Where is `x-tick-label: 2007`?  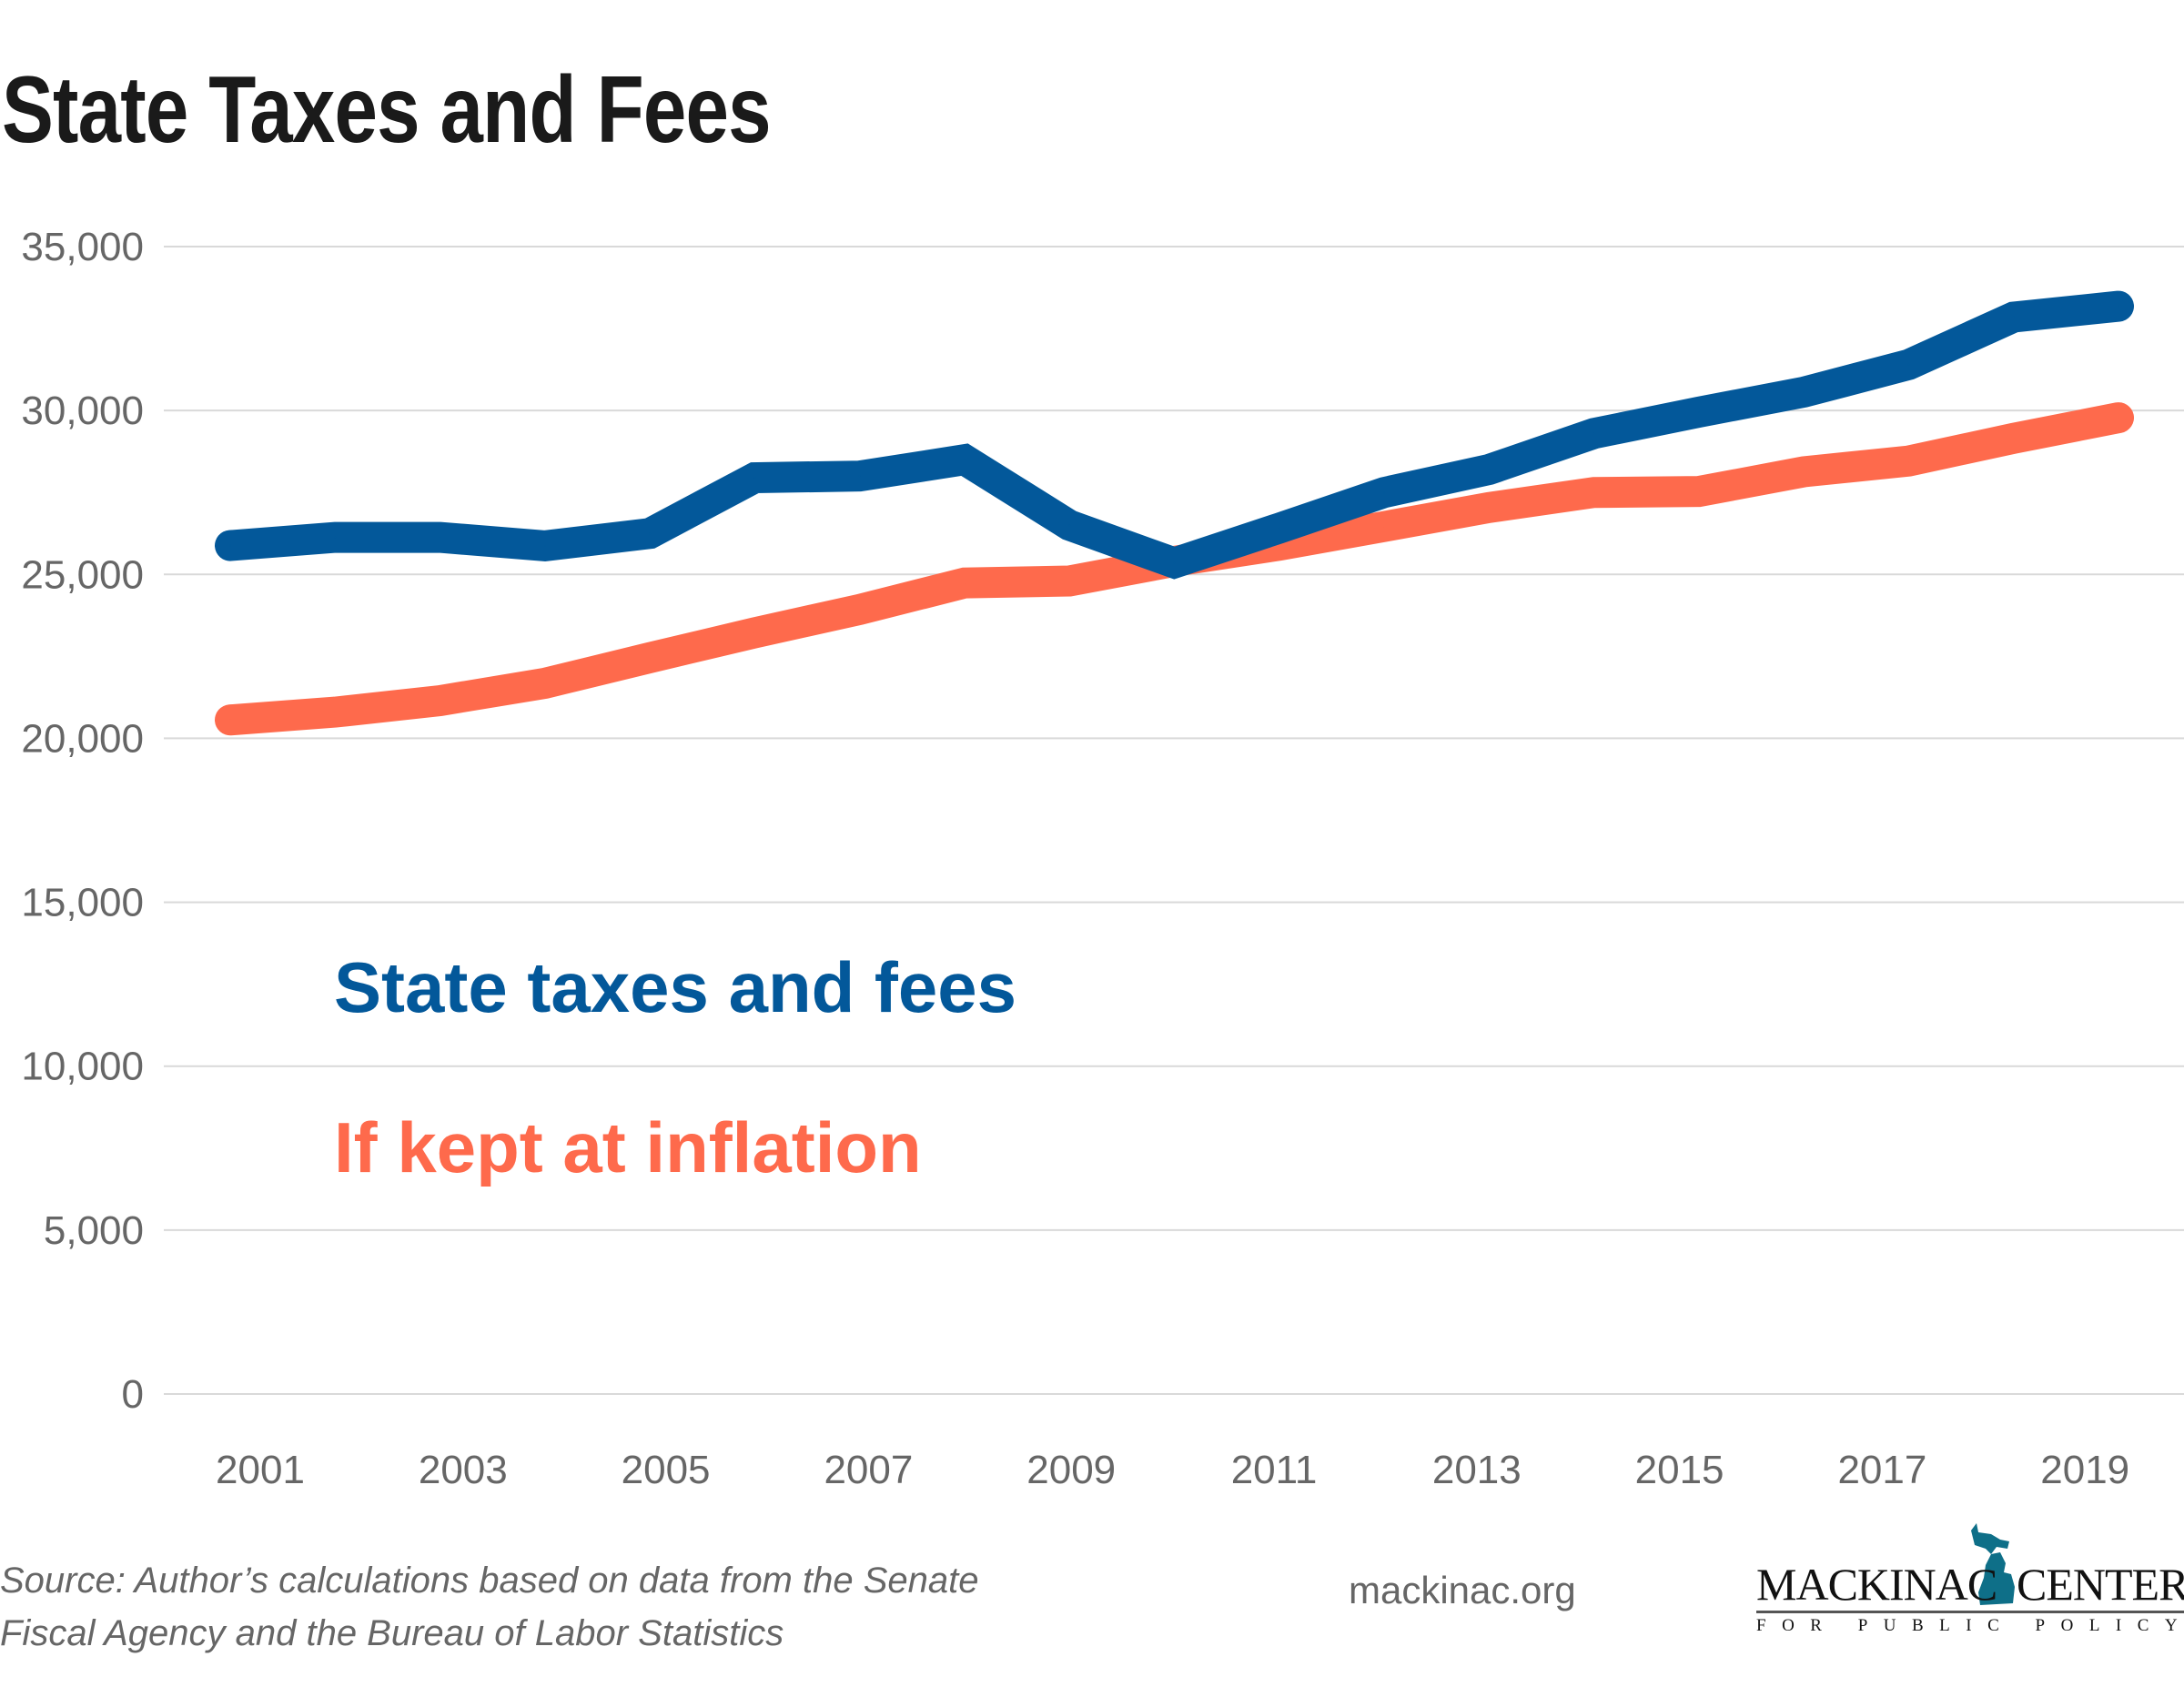
x-tick-label: 2007 is located at coordinates (869, 1470).